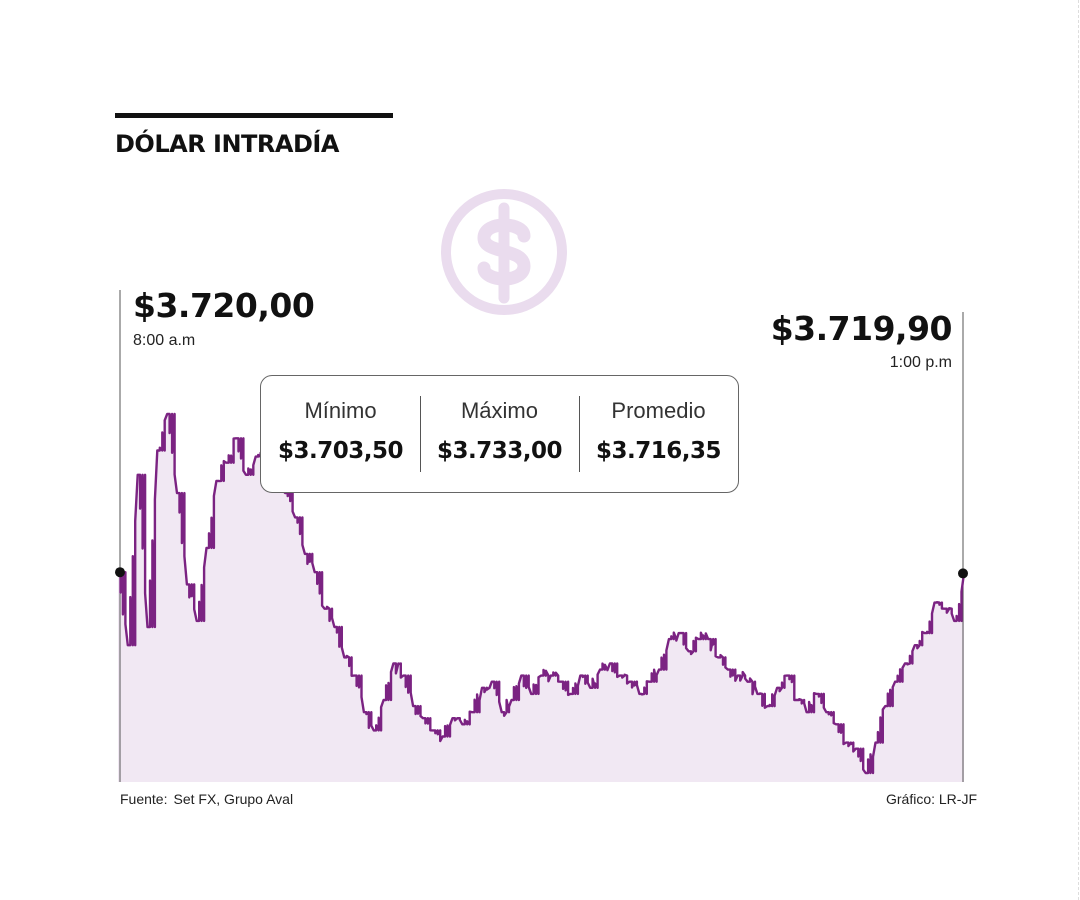 The height and width of the screenshot is (900, 1080). I want to click on closing-marker, so click(963, 573).